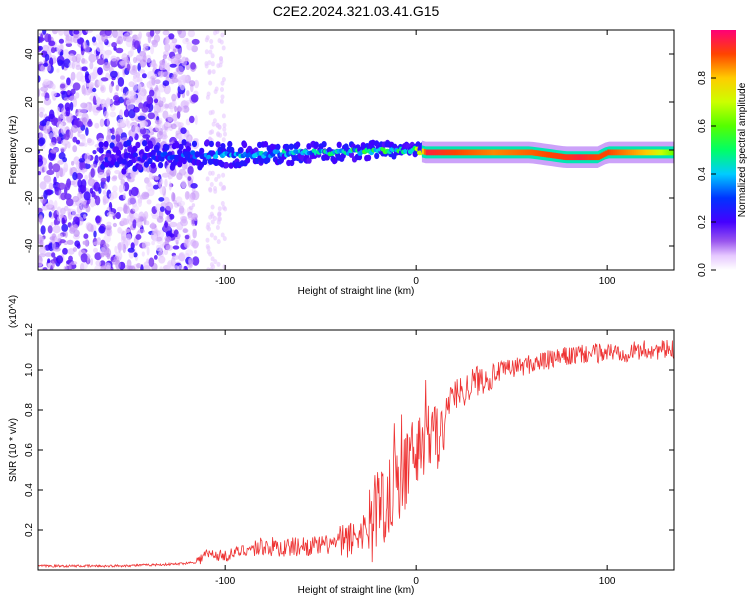  What do you see at coordinates (416, 281) in the screenshot?
I see `x-tick-label: 0` at bounding box center [416, 281].